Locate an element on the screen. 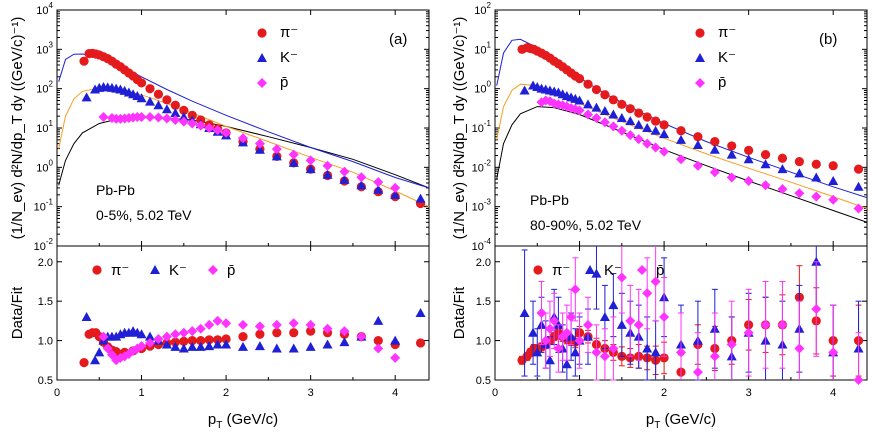 The height and width of the screenshot is (436, 872). y-tick-label: 10⁻¹ is located at coordinates (44, 206).